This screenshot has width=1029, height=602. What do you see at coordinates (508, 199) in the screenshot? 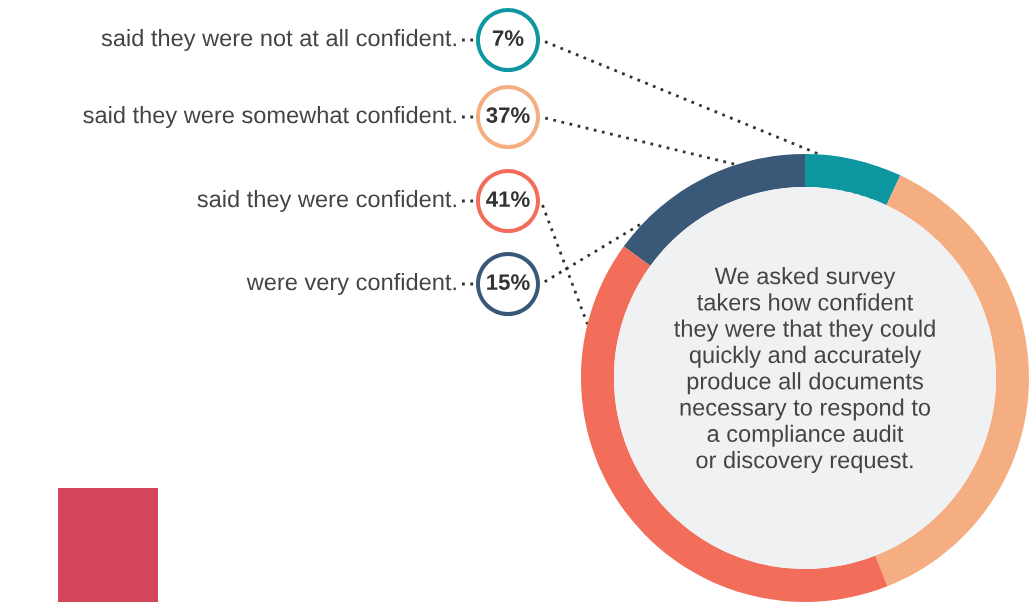
I see `data-label: 41%` at bounding box center [508, 199].